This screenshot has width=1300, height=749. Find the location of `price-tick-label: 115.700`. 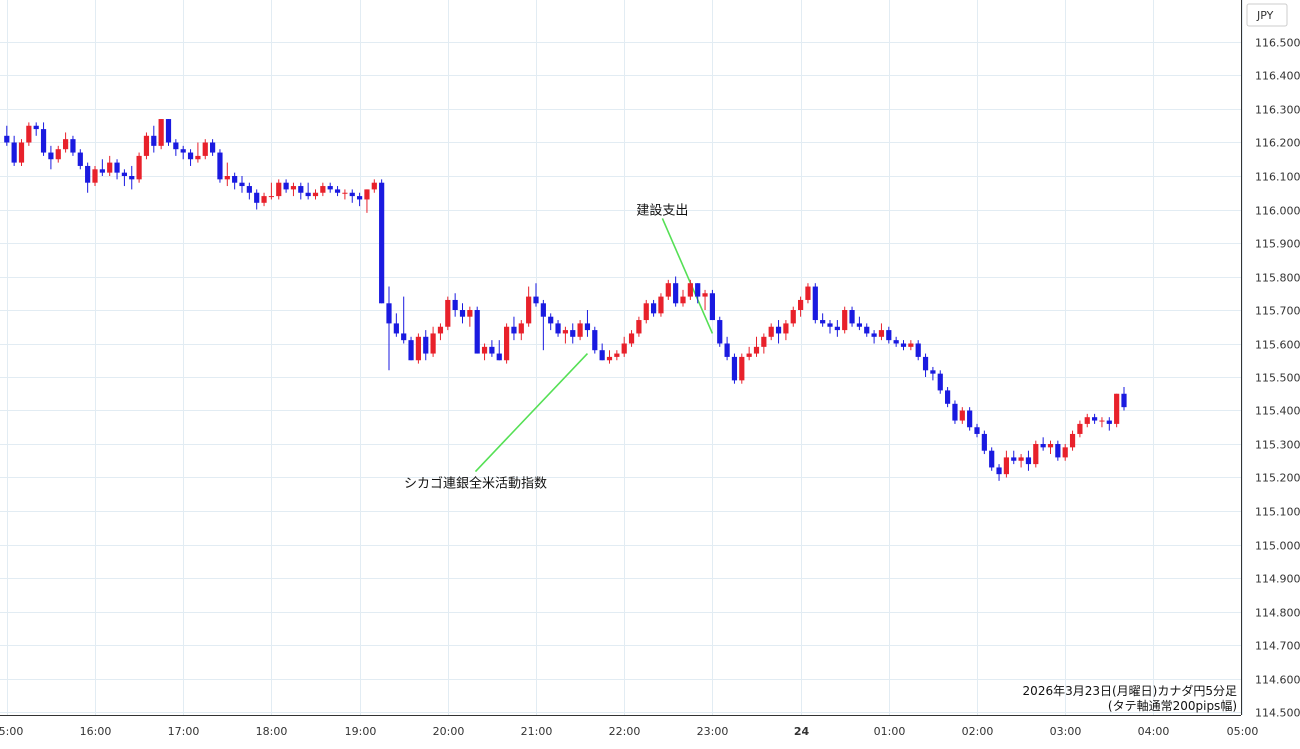

price-tick-label: 115.700 is located at coordinates (1277, 311).